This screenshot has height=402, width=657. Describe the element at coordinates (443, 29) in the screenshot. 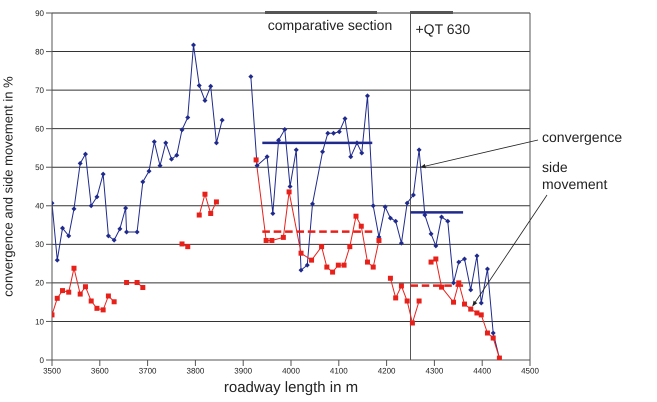

I see `ref-line-label: +QT 630` at that location.